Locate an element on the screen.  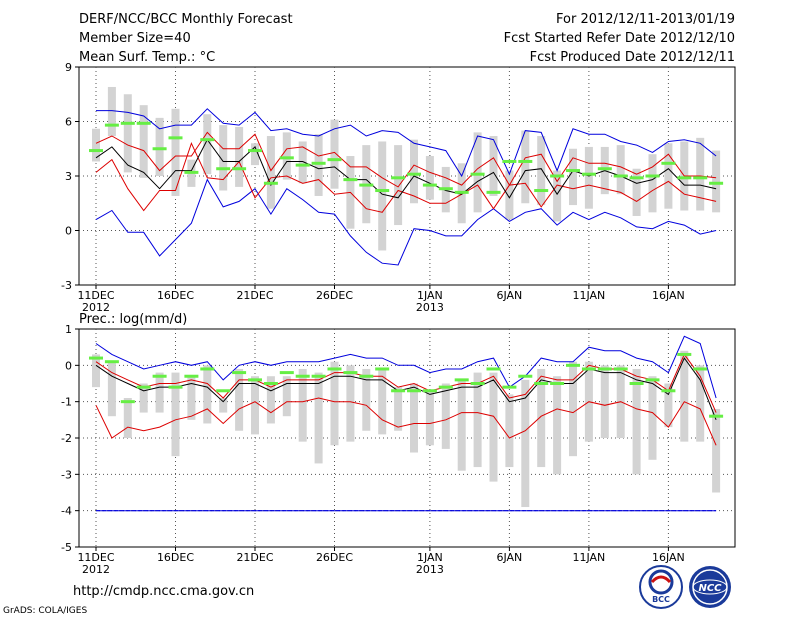
precip-chart-title: Prec.: log(mm/d) is located at coordinates (133, 319).